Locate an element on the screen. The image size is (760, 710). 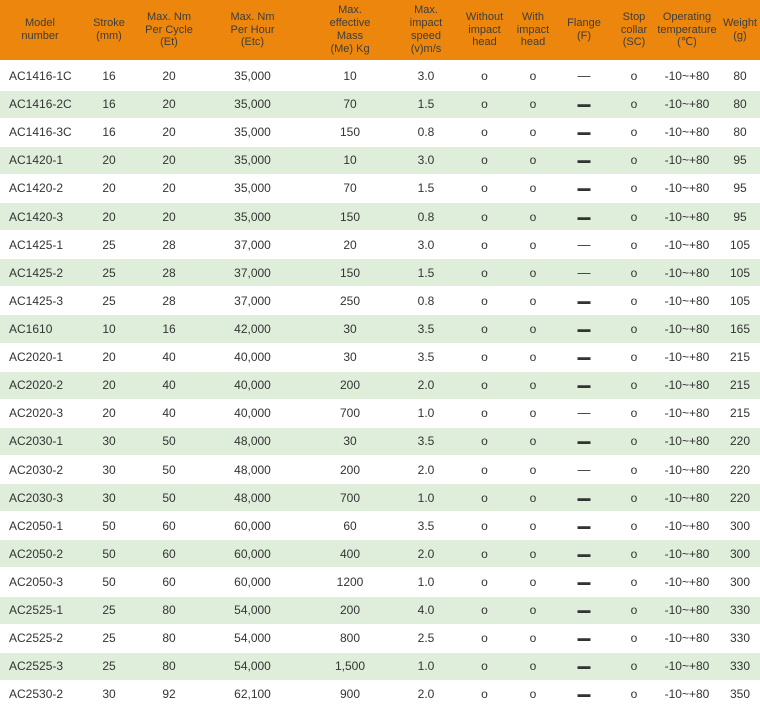
cell-nm_cycle: 80 is located at coordinates (169, 638).